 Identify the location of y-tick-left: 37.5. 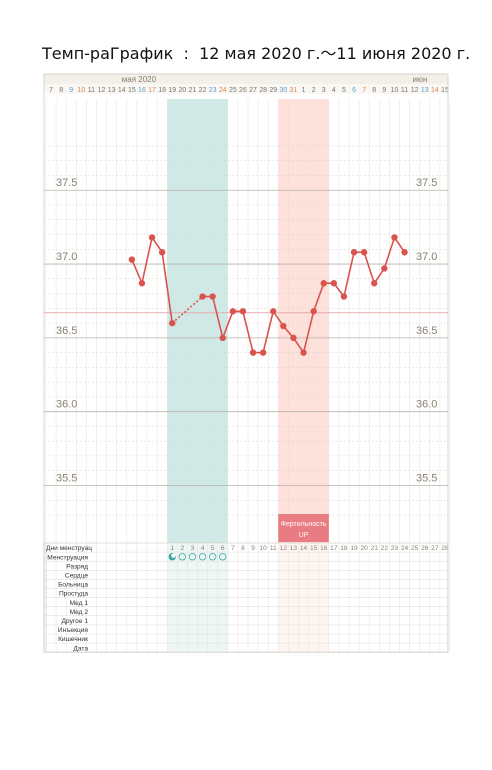
(66, 183).